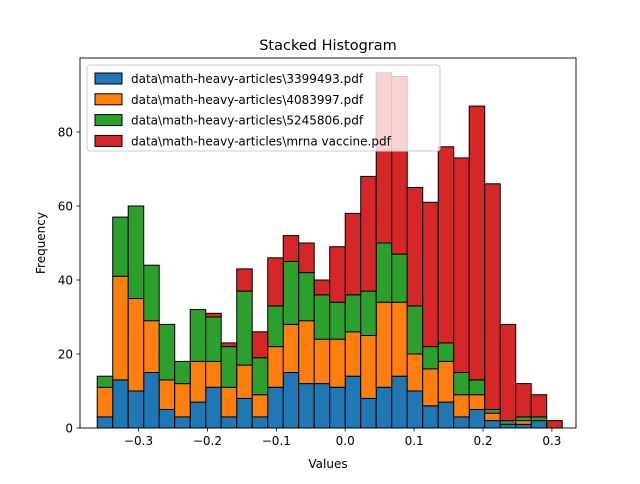 This screenshot has width=640, height=484. I want to click on bar-series4-bin16, so click(337, 274).